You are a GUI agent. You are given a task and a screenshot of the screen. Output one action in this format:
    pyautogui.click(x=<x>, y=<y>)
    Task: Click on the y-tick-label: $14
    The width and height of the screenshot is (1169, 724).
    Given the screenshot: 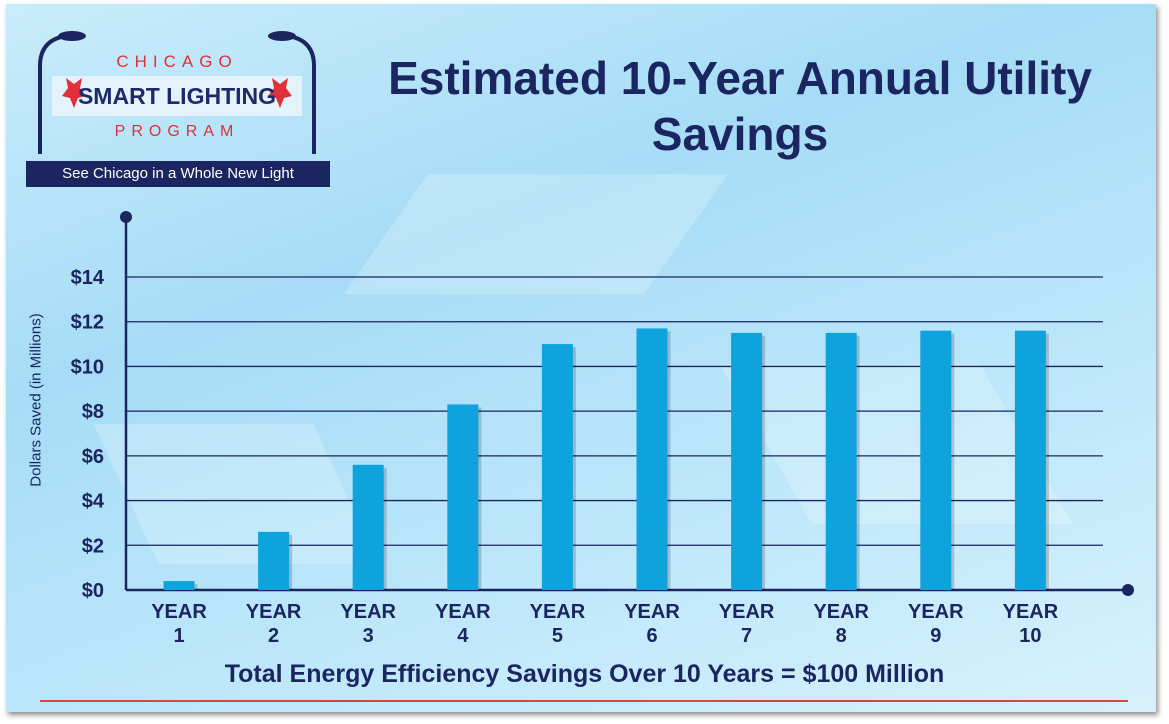 What is the action you would take?
    pyautogui.click(x=88, y=278)
    